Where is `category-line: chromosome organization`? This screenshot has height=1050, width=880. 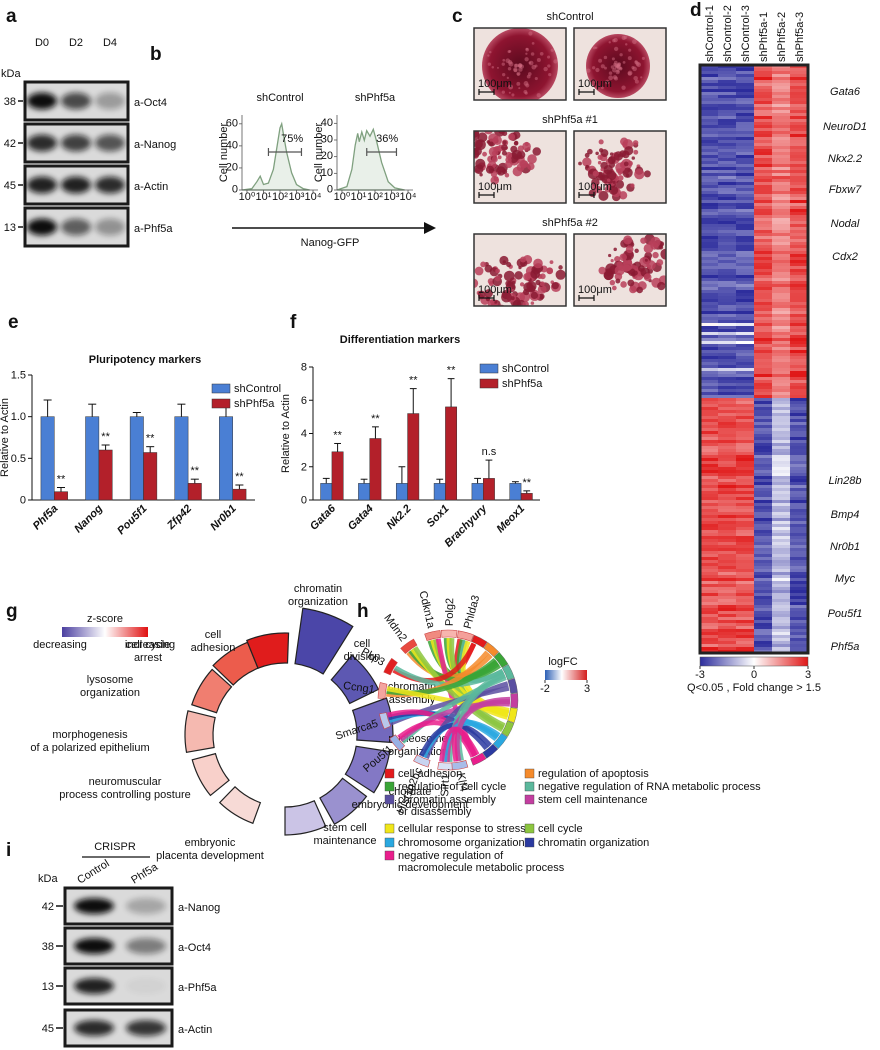
category-line: chromosome organization is located at coordinates (461, 843).